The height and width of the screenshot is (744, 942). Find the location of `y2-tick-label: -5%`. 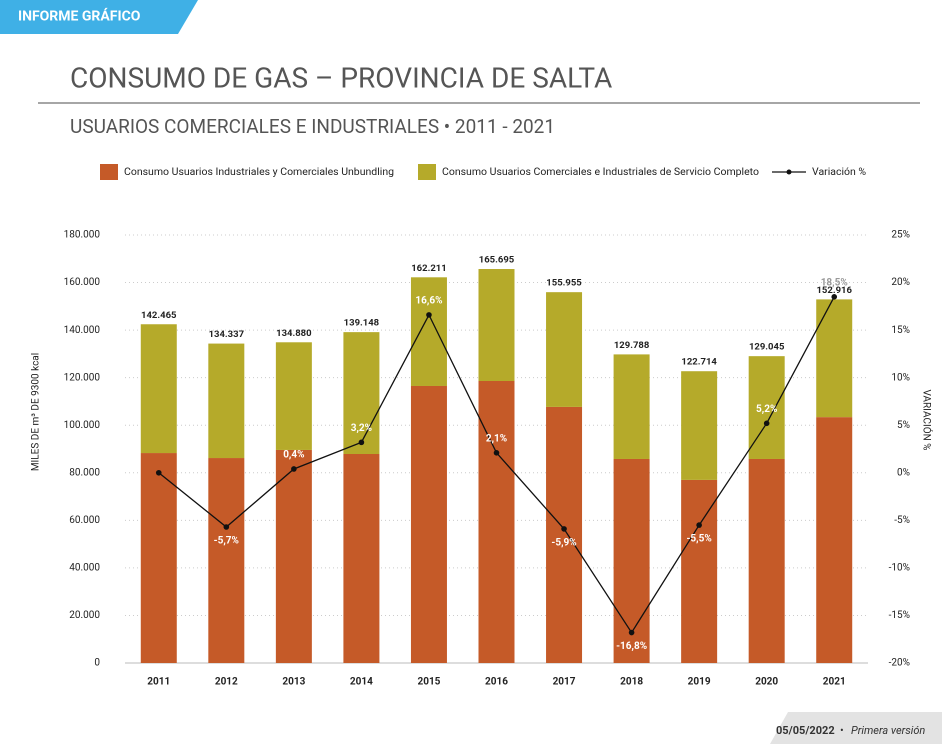

y2-tick-label: -5% is located at coordinates (902, 520).